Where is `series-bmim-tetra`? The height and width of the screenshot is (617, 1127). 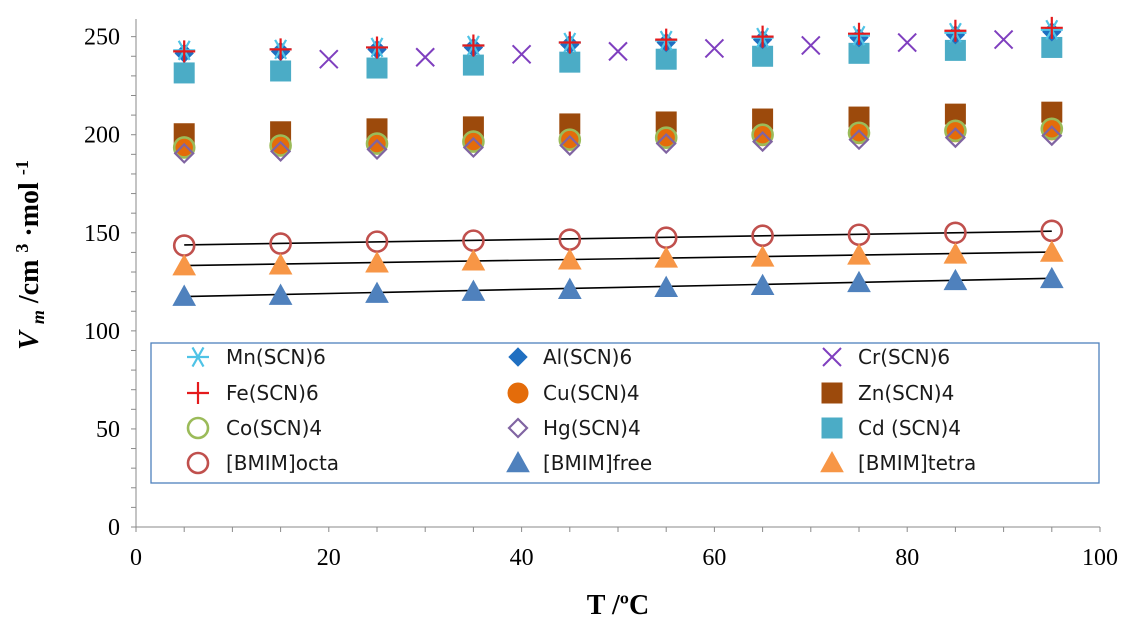 series-bmim-tetra is located at coordinates (618, 258).